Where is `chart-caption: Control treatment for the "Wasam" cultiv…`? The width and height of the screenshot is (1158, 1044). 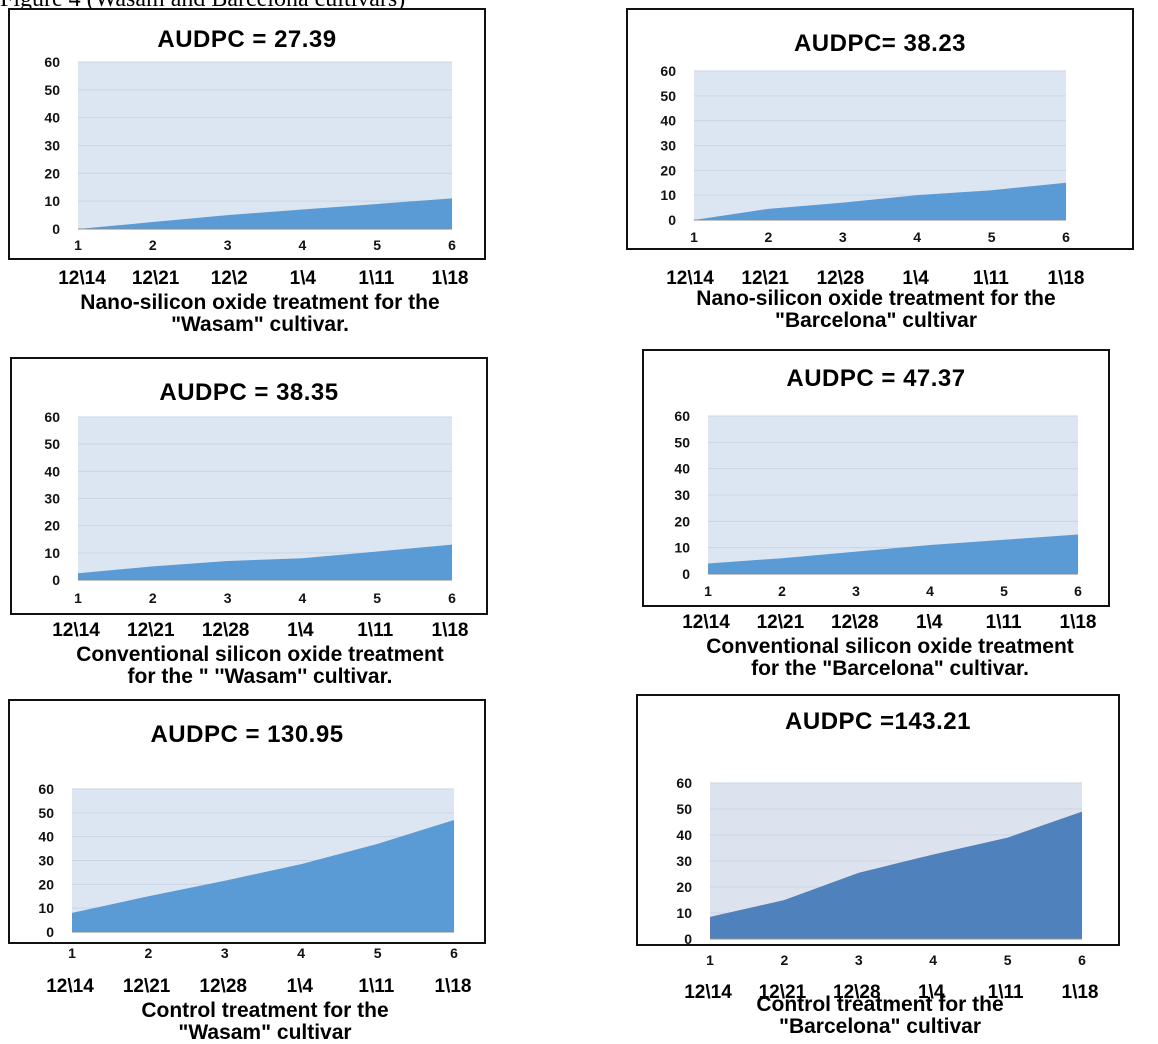 chart-caption: Control treatment for the "Wasam" cultiv… is located at coordinates (265, 1021).